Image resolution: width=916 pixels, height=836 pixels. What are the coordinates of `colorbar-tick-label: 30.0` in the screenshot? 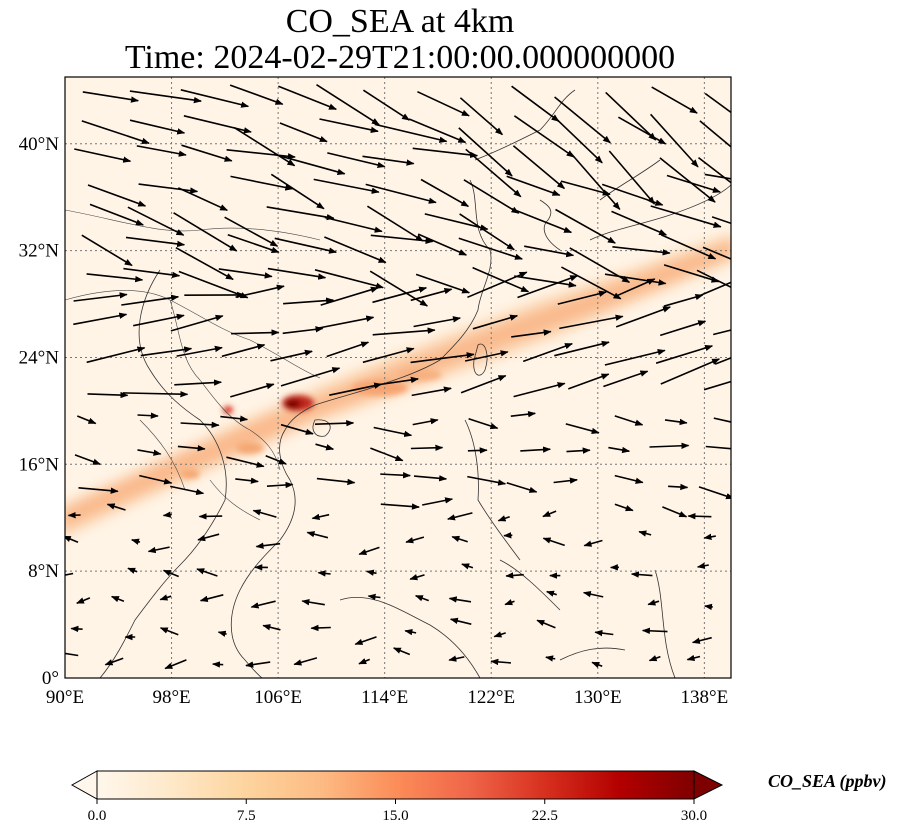 It's located at (694, 816).